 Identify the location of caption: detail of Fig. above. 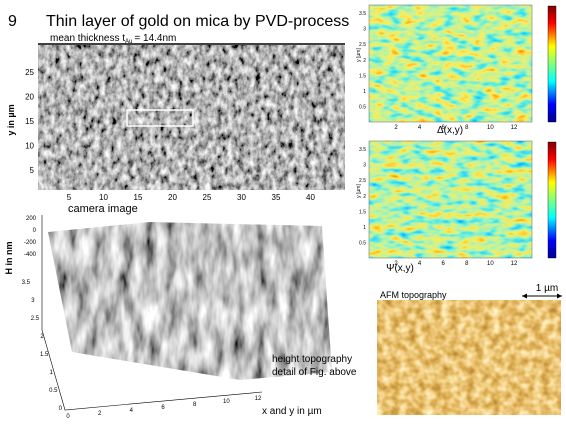
(314, 372).